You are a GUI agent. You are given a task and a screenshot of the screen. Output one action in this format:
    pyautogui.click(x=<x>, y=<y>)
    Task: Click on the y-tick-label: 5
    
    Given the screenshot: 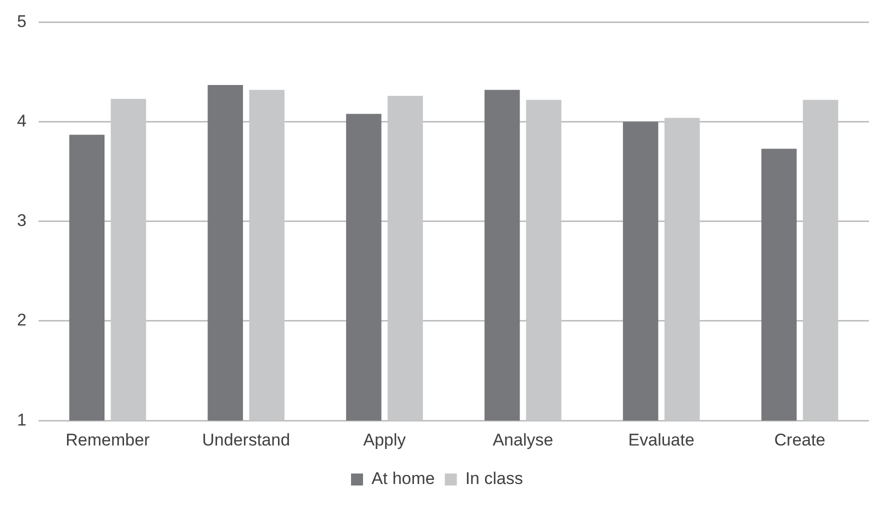 What is the action you would take?
    pyautogui.click(x=21, y=21)
    